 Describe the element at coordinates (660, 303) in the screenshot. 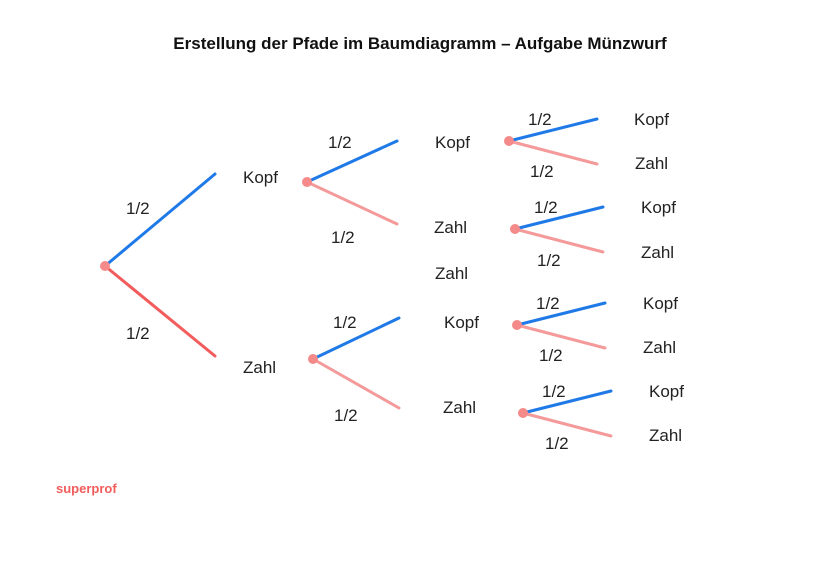

I see `leaf-label-zahl-kopf-kopf: Kopf` at that location.